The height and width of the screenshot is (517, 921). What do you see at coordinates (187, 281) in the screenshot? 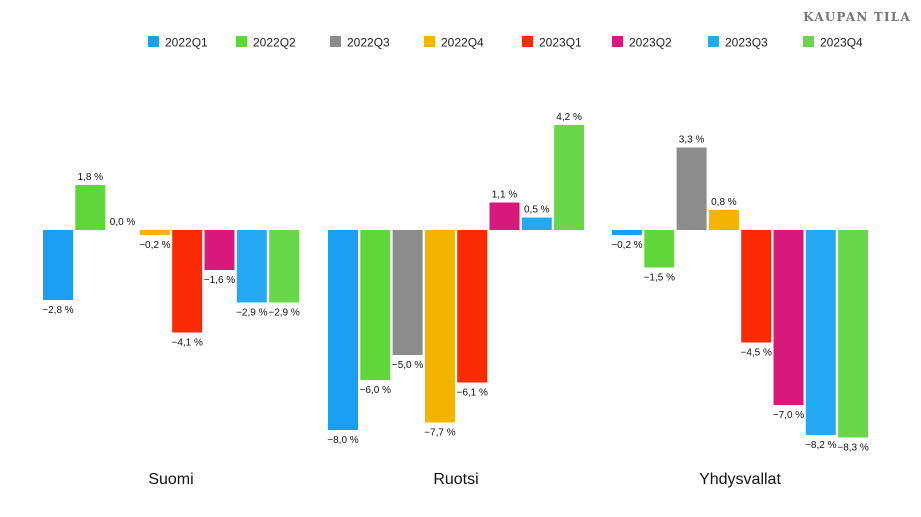
I see `bar-Suomi-2023Q1` at bounding box center [187, 281].